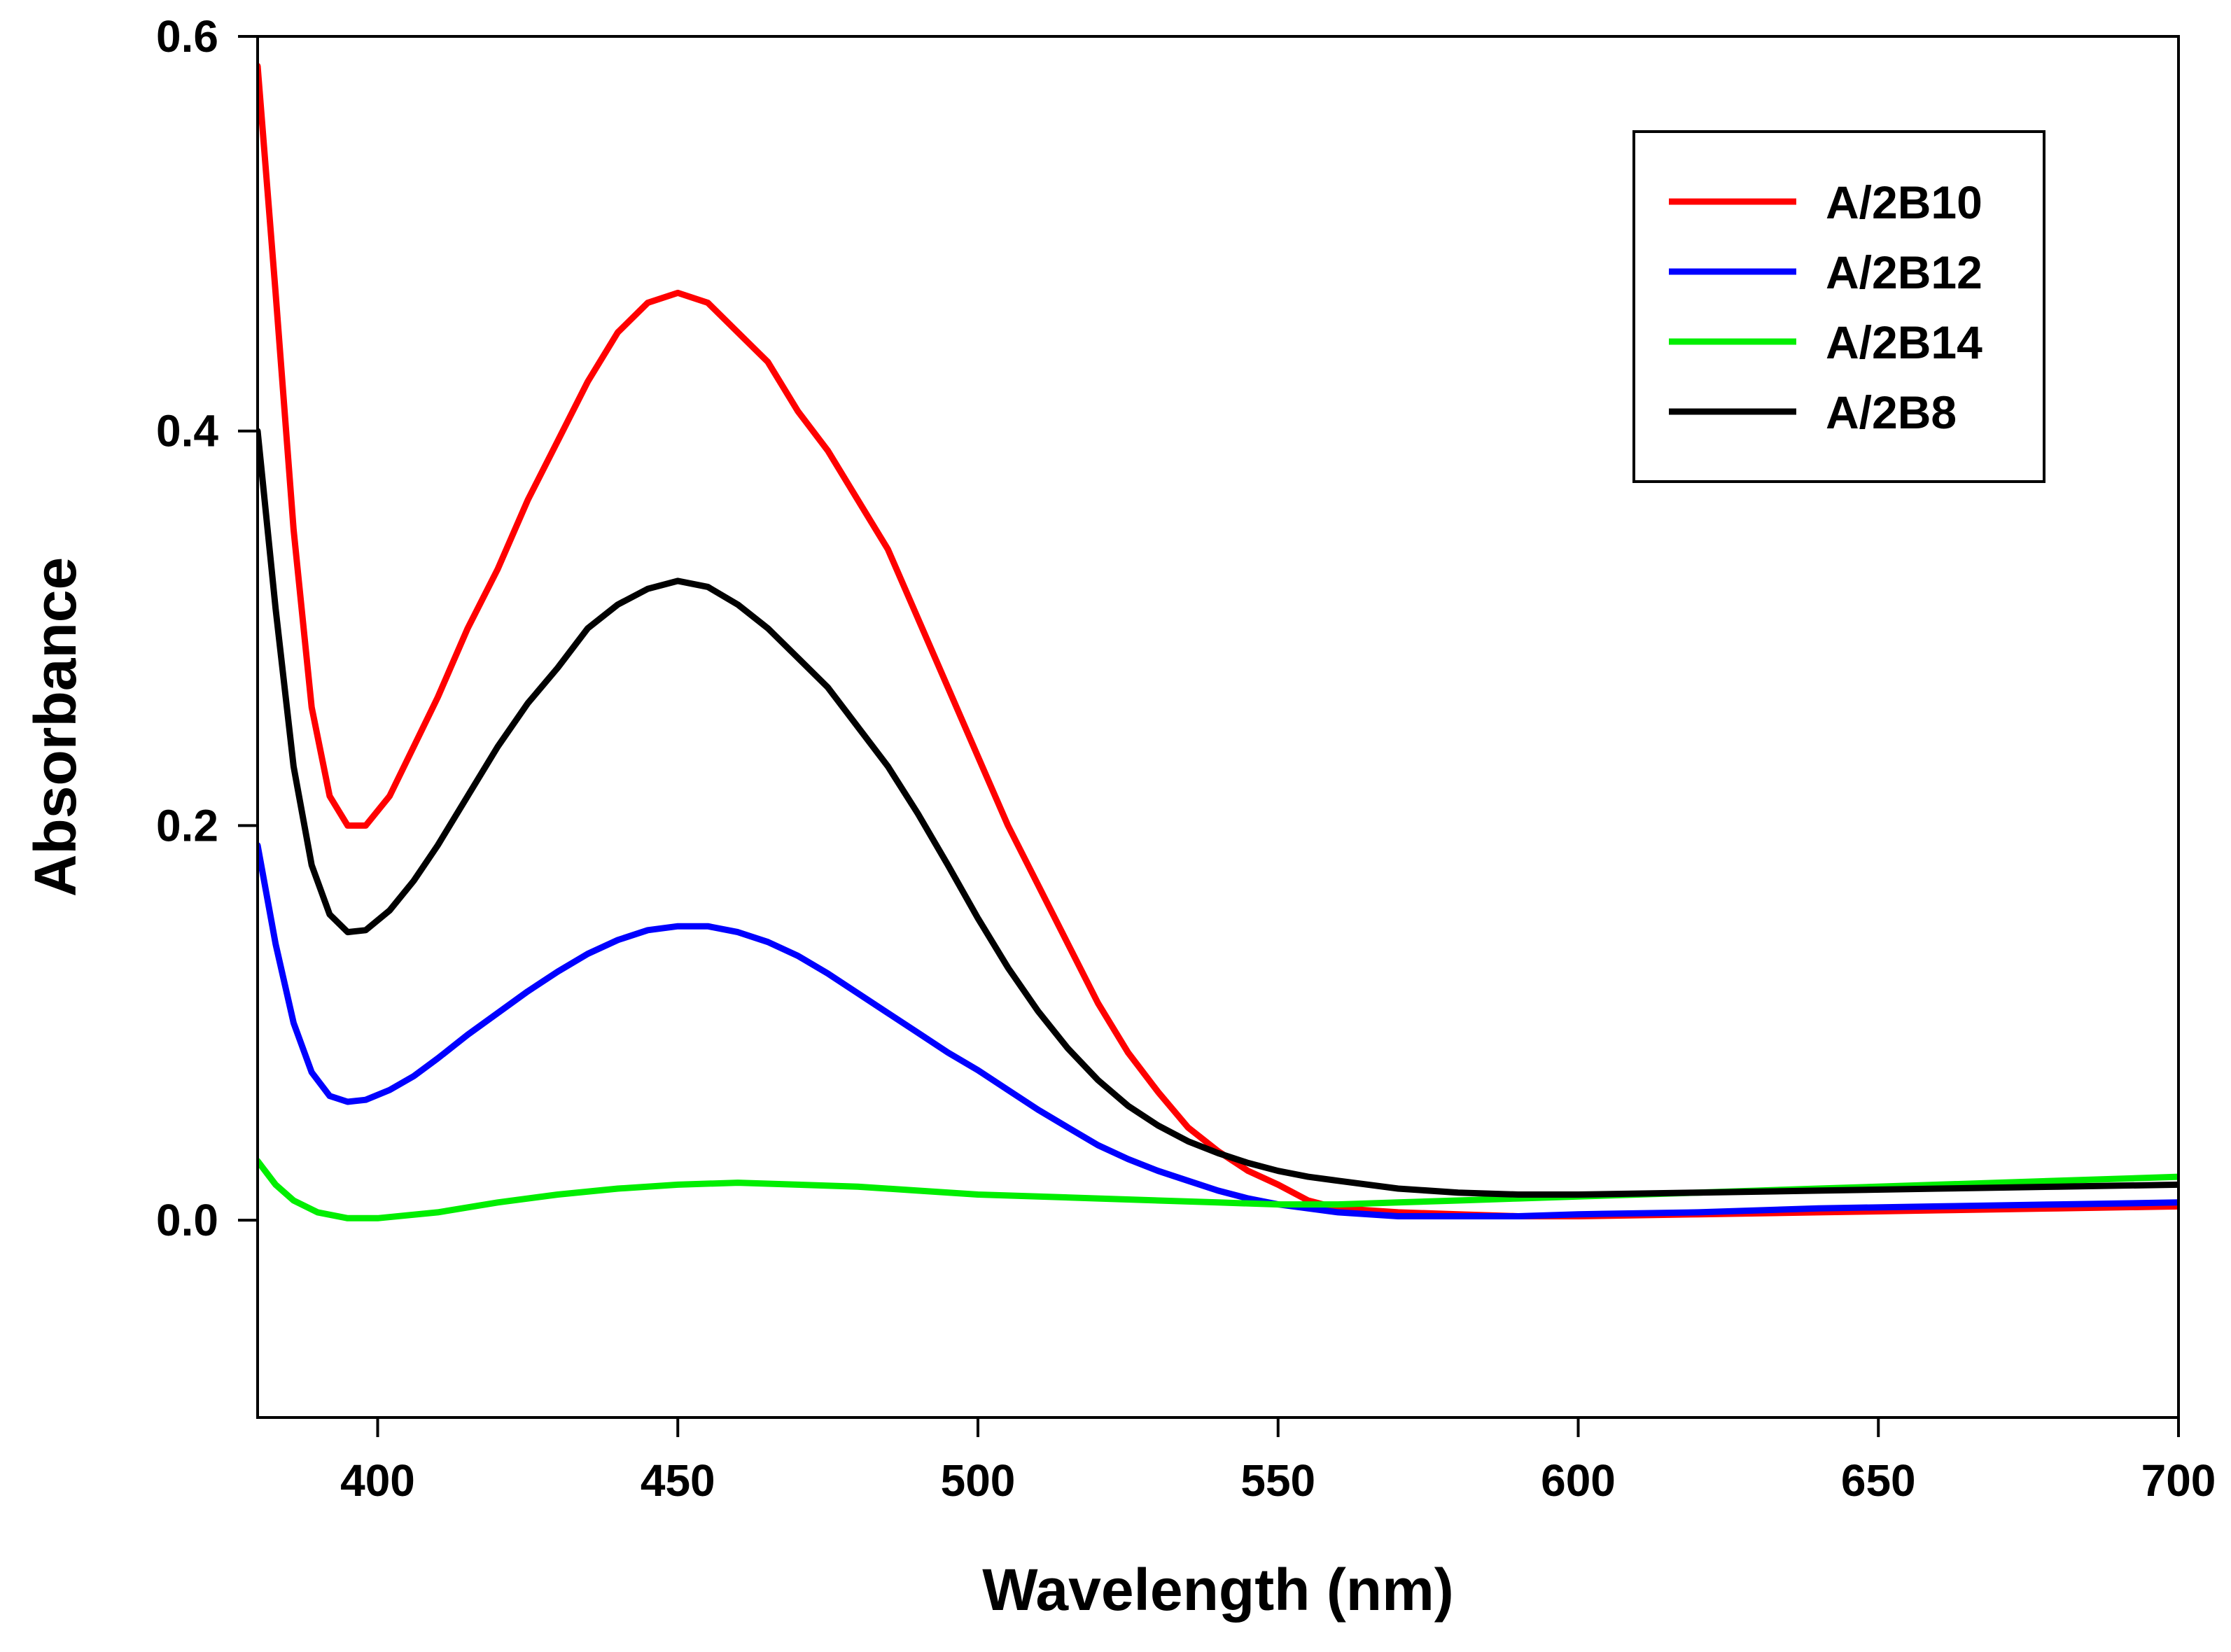  Describe the element at coordinates (187, 825) in the screenshot. I see `y-tick-label: 0.2` at that location.